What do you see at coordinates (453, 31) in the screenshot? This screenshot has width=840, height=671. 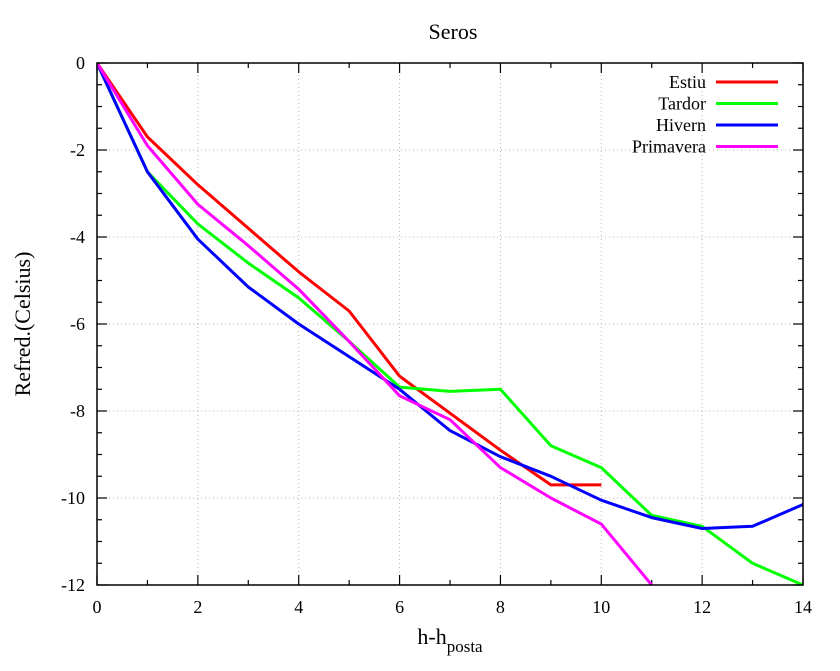 I see `chart-title: Seros` at bounding box center [453, 31].